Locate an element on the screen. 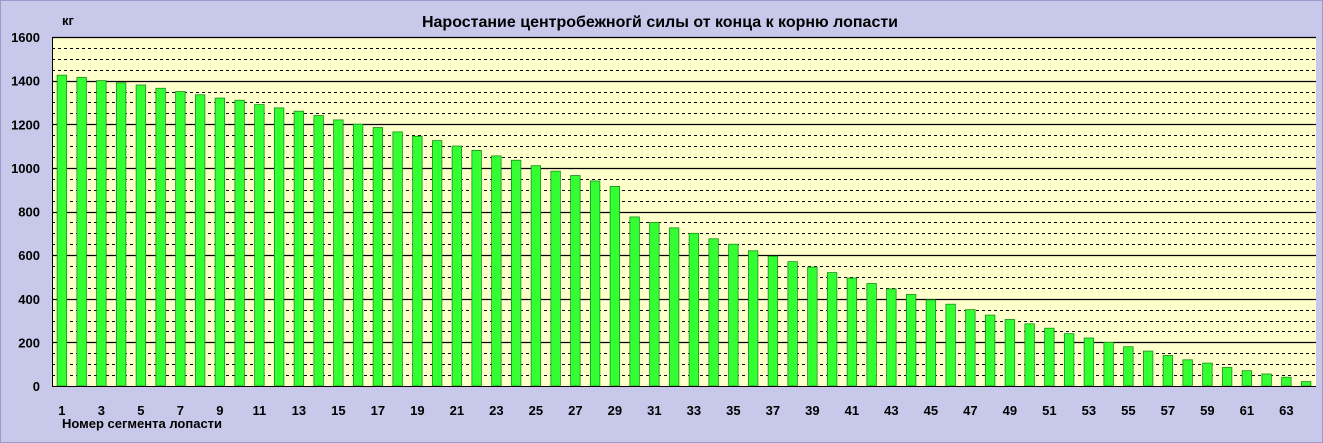 The width and height of the screenshot is (1323, 443). x-tick-label: 13 is located at coordinates (299, 410).